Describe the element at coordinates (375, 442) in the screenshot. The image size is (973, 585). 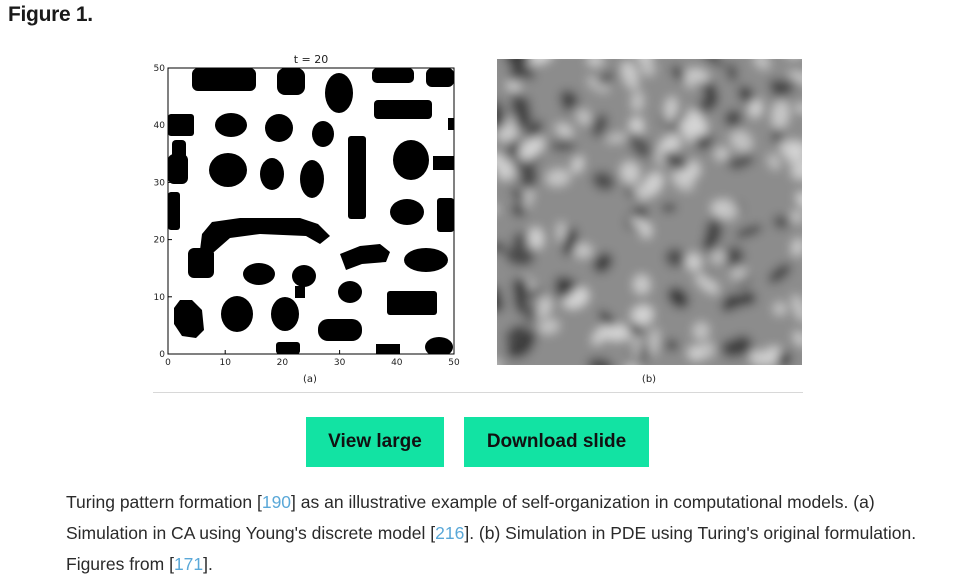
I see `view-large-button: View large` at that location.